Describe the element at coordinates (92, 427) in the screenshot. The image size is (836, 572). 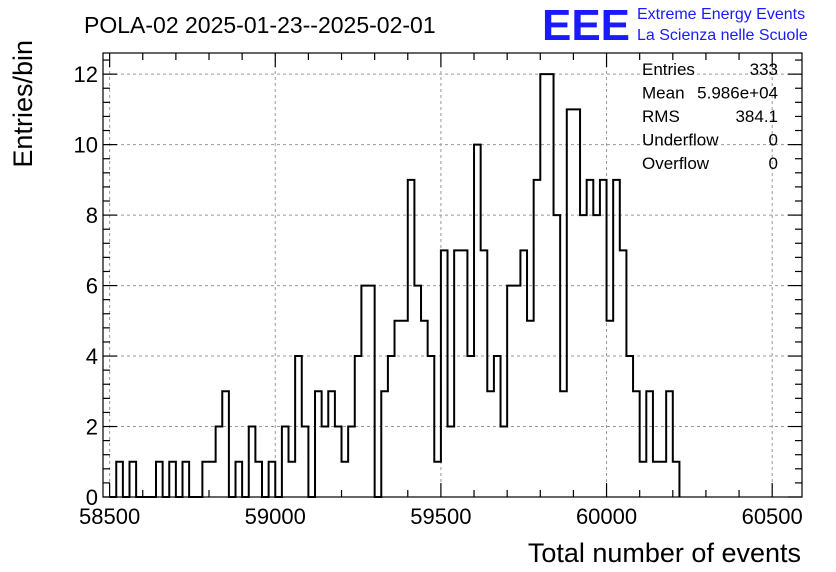
I see `y-tick-label: 2` at that location.